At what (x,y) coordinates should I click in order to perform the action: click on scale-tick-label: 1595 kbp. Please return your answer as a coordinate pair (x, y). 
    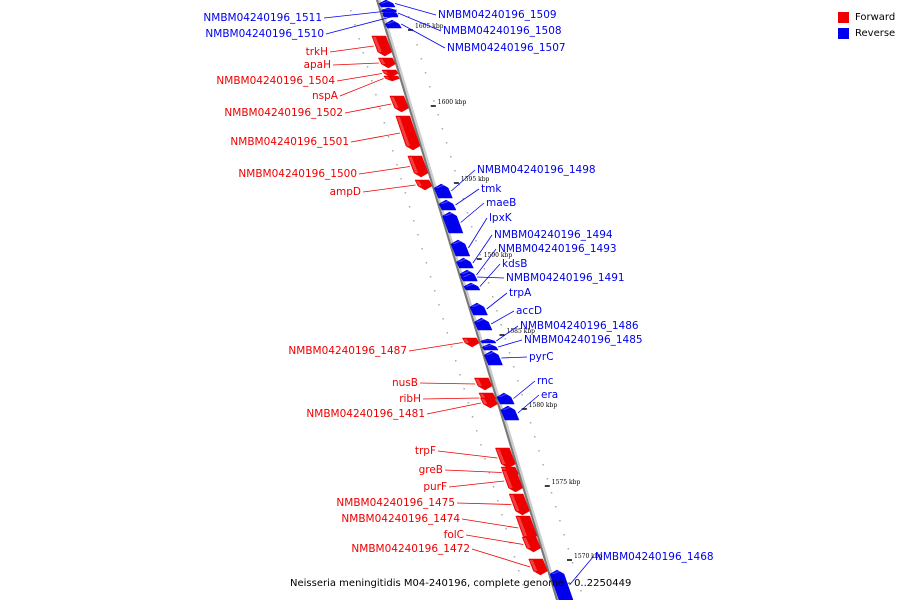
    Looking at the image, I should click on (475, 179).